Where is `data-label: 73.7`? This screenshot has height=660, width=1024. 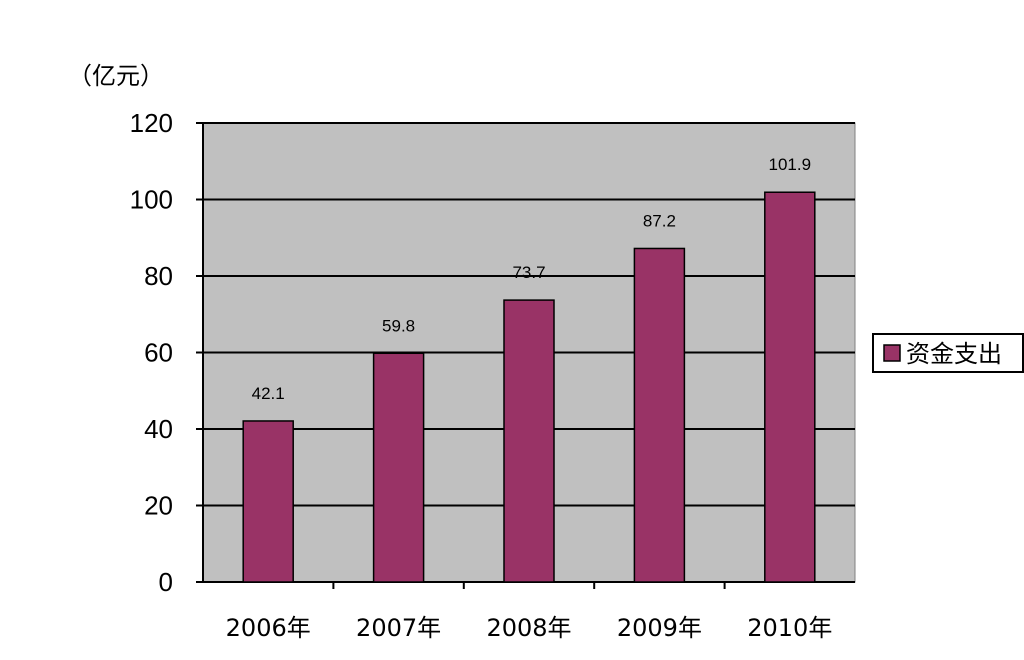 data-label: 73.7 is located at coordinates (528, 272).